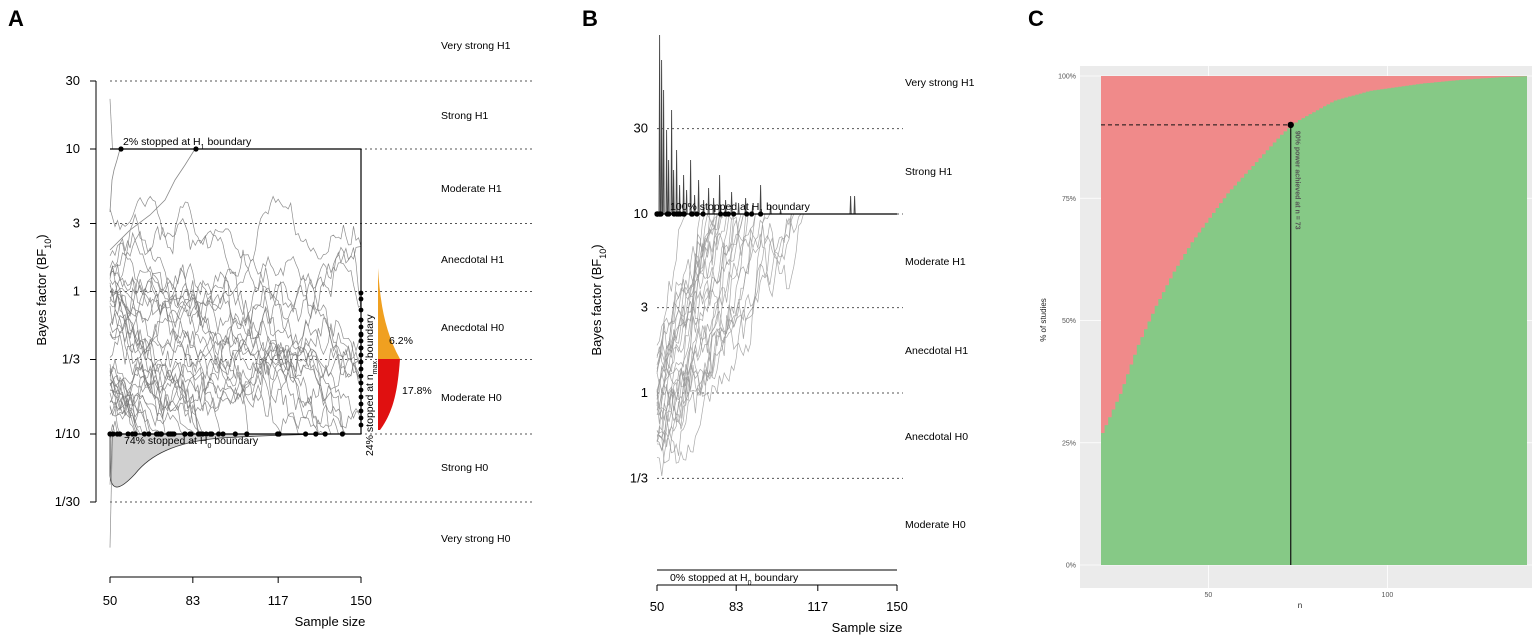  Describe the element at coordinates (1067, 77) in the screenshot. I see `panel-c-y-tick-label: 100%` at that location.